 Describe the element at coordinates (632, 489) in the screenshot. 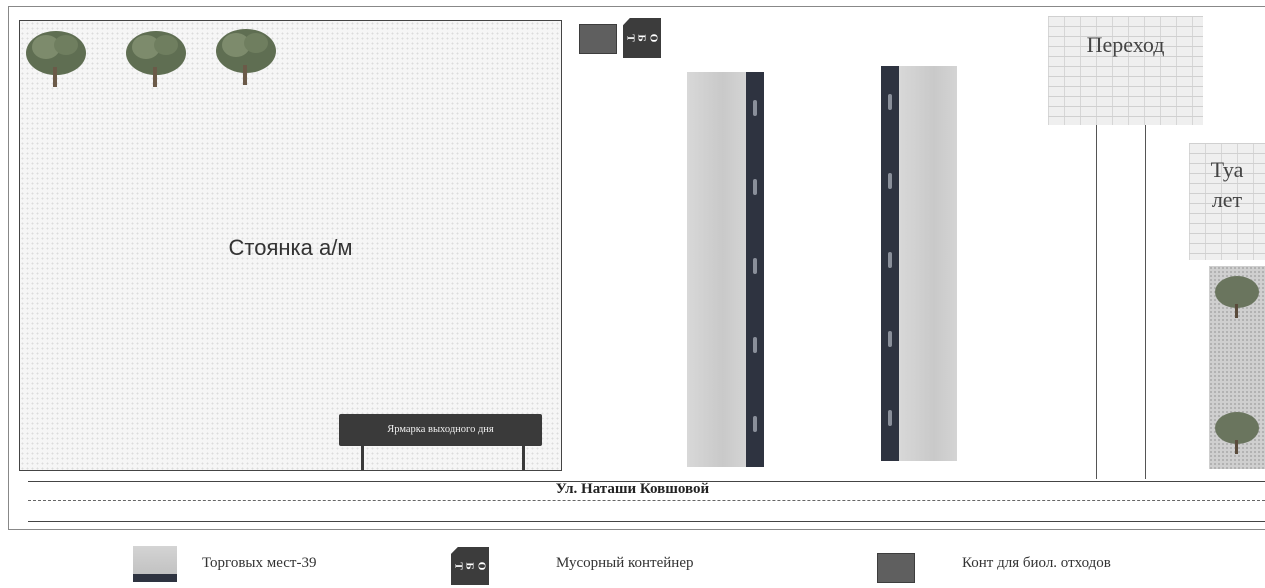

I see `street-name: Ул. Наташи Ковшовой` at that location.